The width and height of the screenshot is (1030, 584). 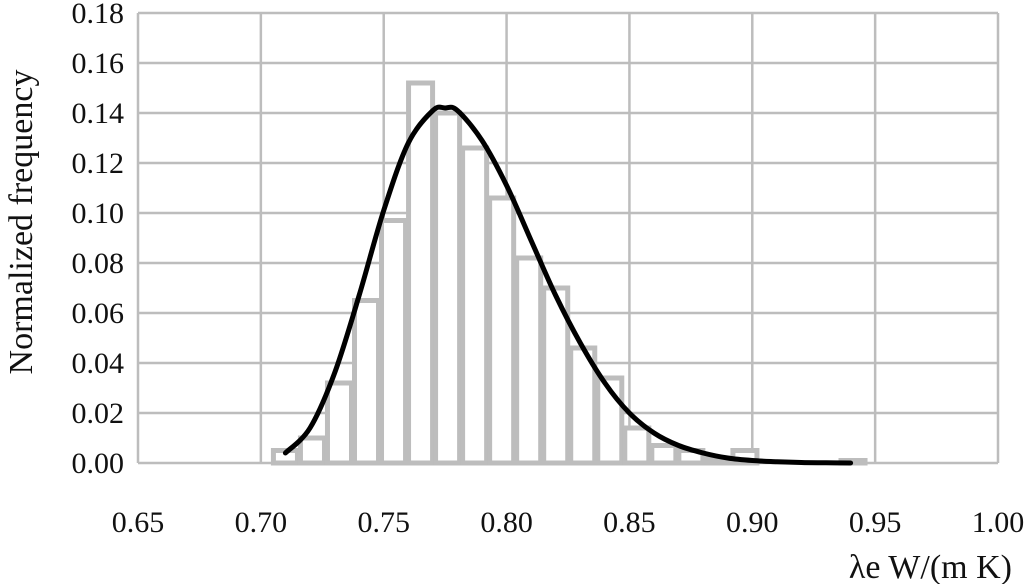 What do you see at coordinates (752, 522) in the screenshot?
I see `x-tick-label: 0.90` at bounding box center [752, 522].